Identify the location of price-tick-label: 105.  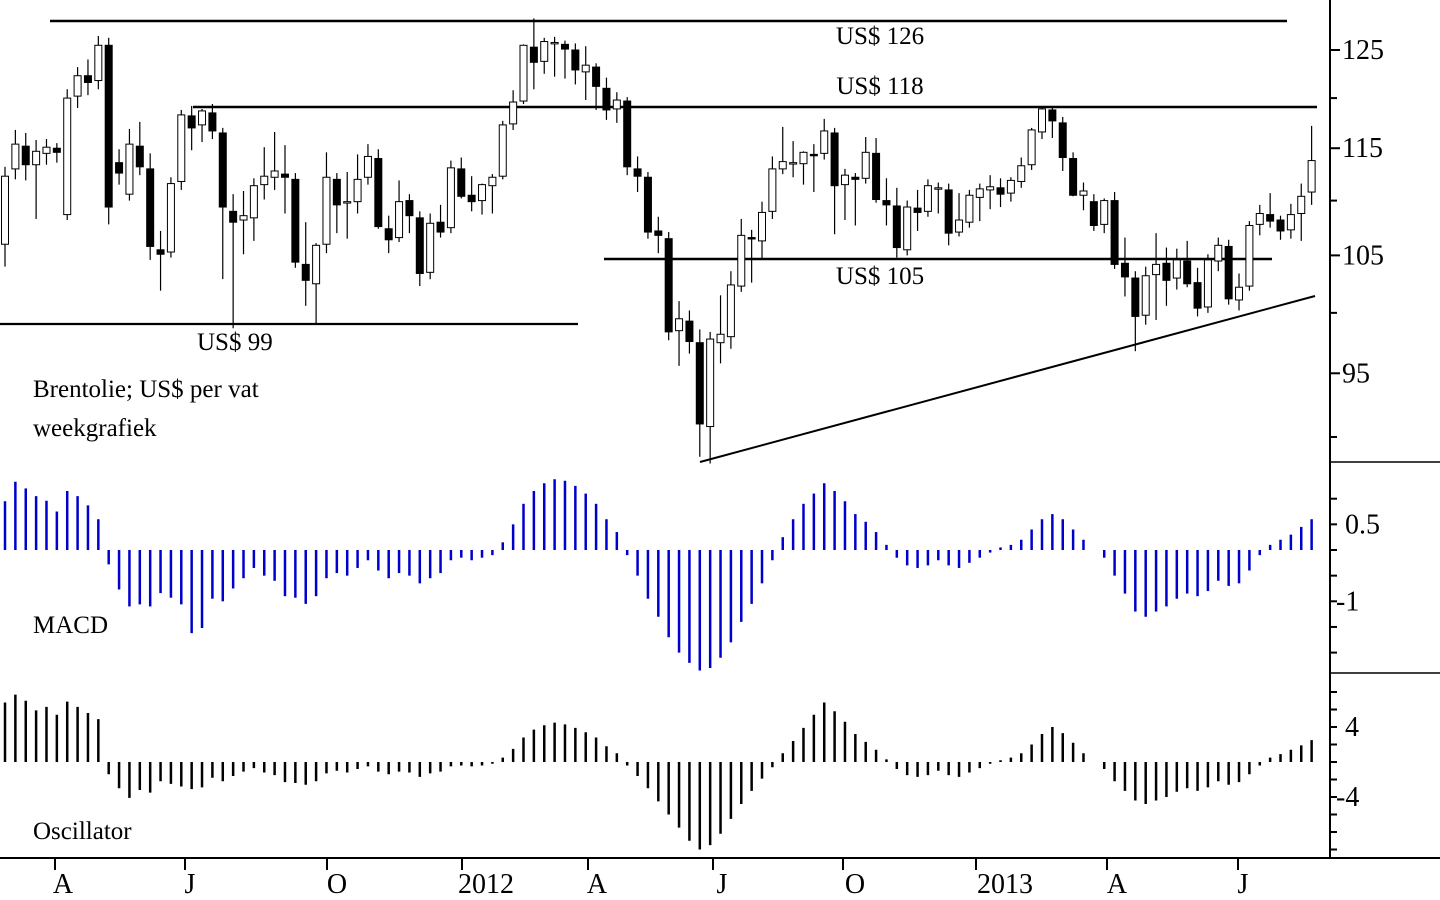
(1363, 255).